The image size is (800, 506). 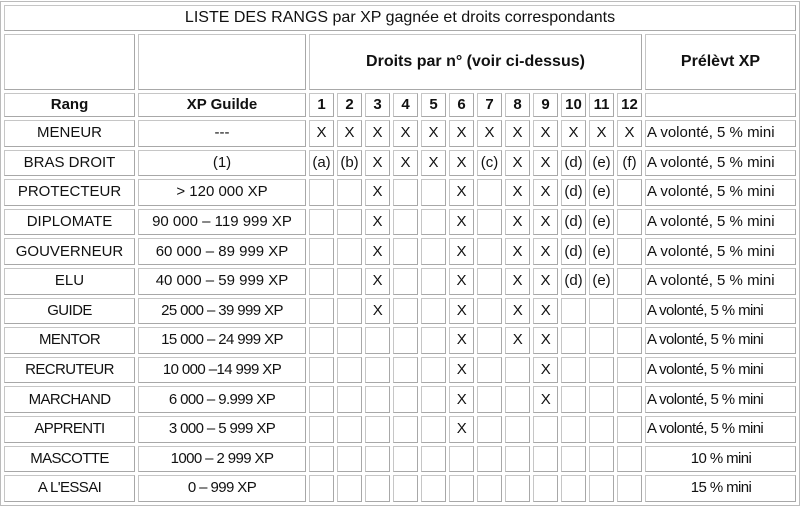 What do you see at coordinates (69, 340) in the screenshot?
I see `rang-cell: MENTOR` at bounding box center [69, 340].